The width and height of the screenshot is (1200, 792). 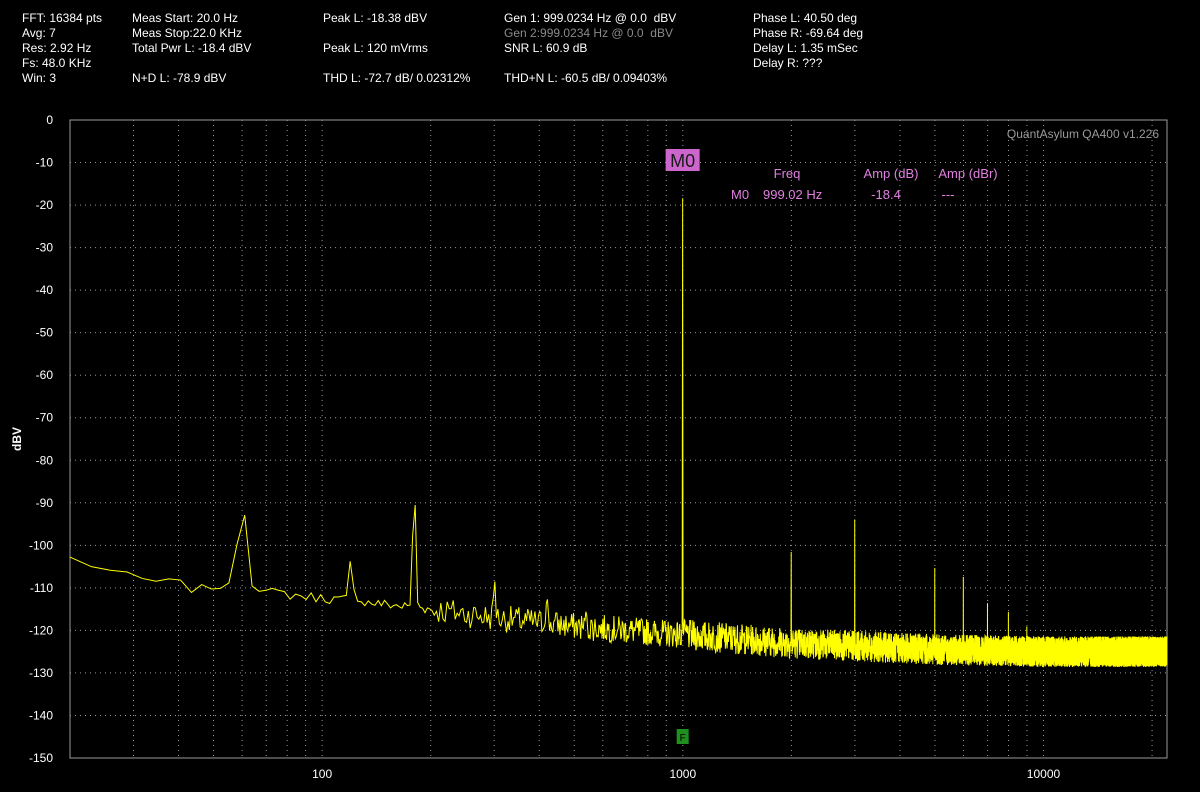 What do you see at coordinates (185, 18) in the screenshot?
I see `meas-start-label: Meas Start: 20.0 Hz` at bounding box center [185, 18].